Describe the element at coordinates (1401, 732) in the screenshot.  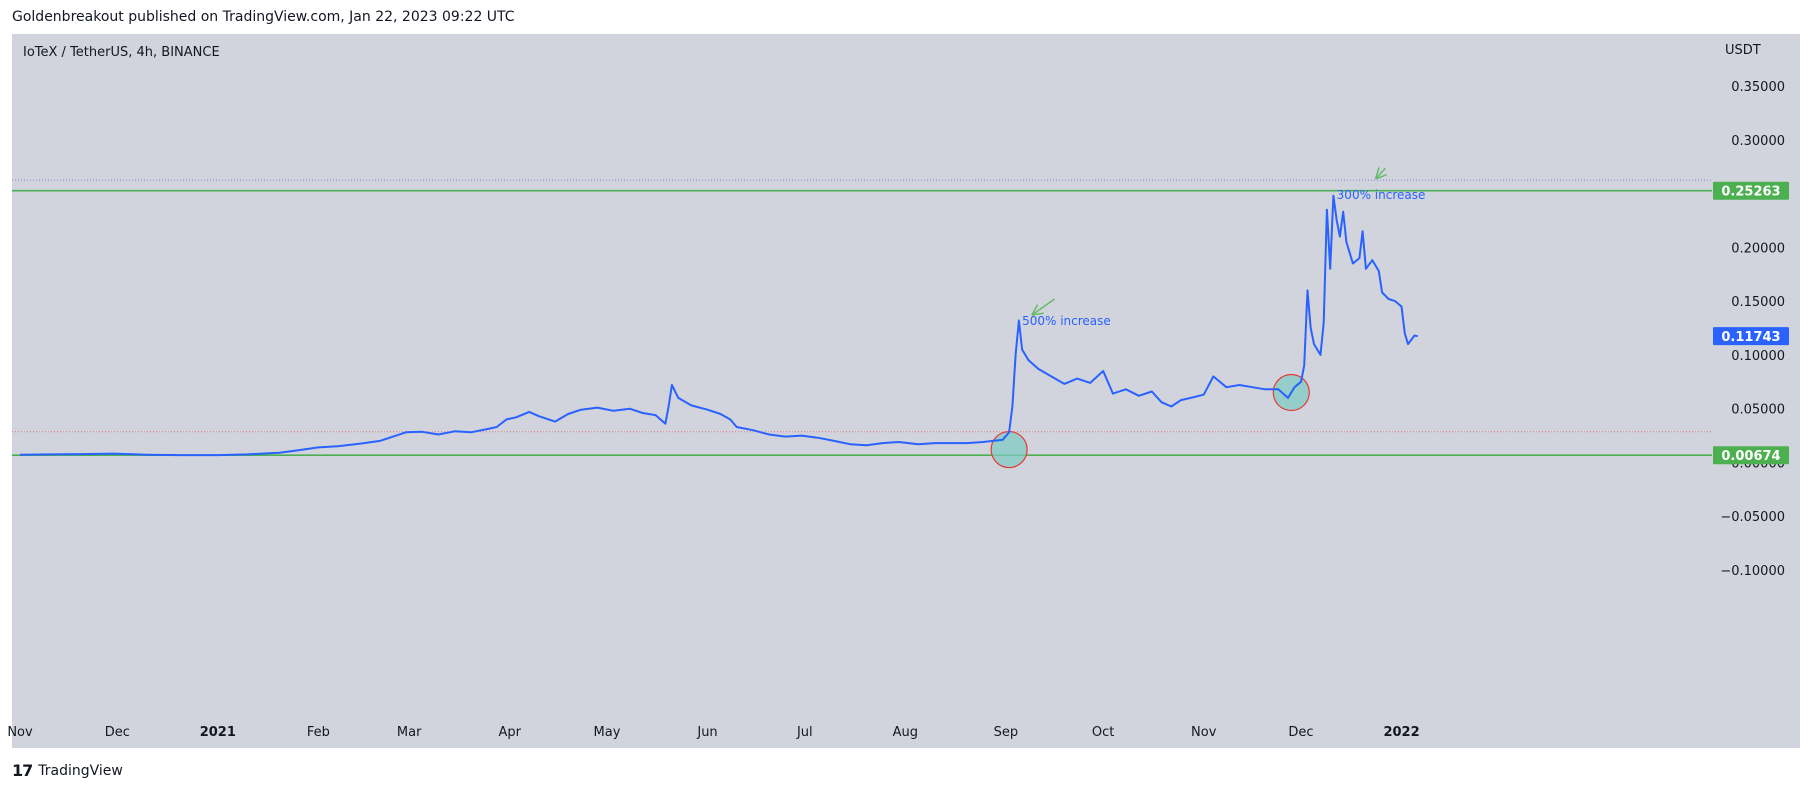
I see `x-tick-label: 2022` at that location.